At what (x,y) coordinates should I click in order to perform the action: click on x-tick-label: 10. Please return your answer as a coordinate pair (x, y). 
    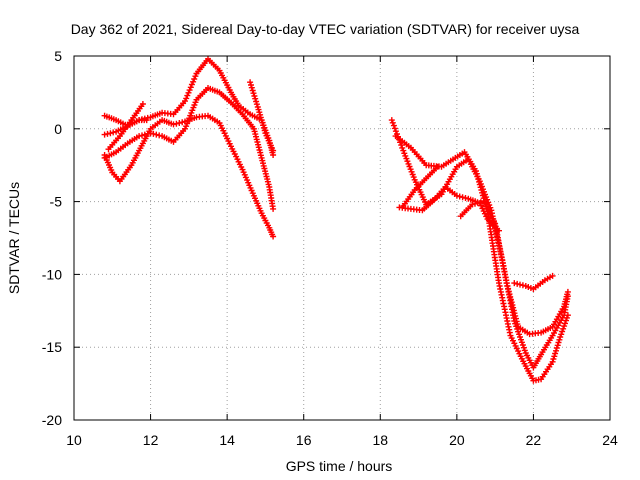
    Looking at the image, I should click on (74, 440).